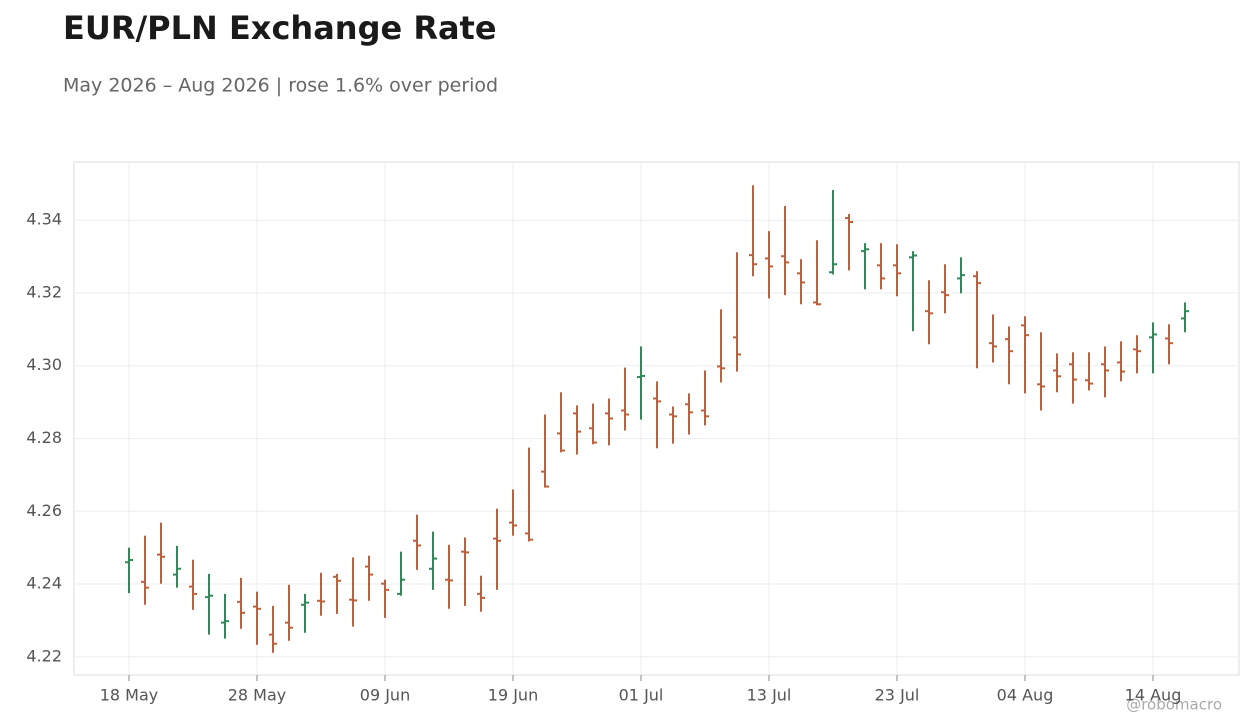  I want to click on x-tick-label: 13 Jul, so click(769, 695).